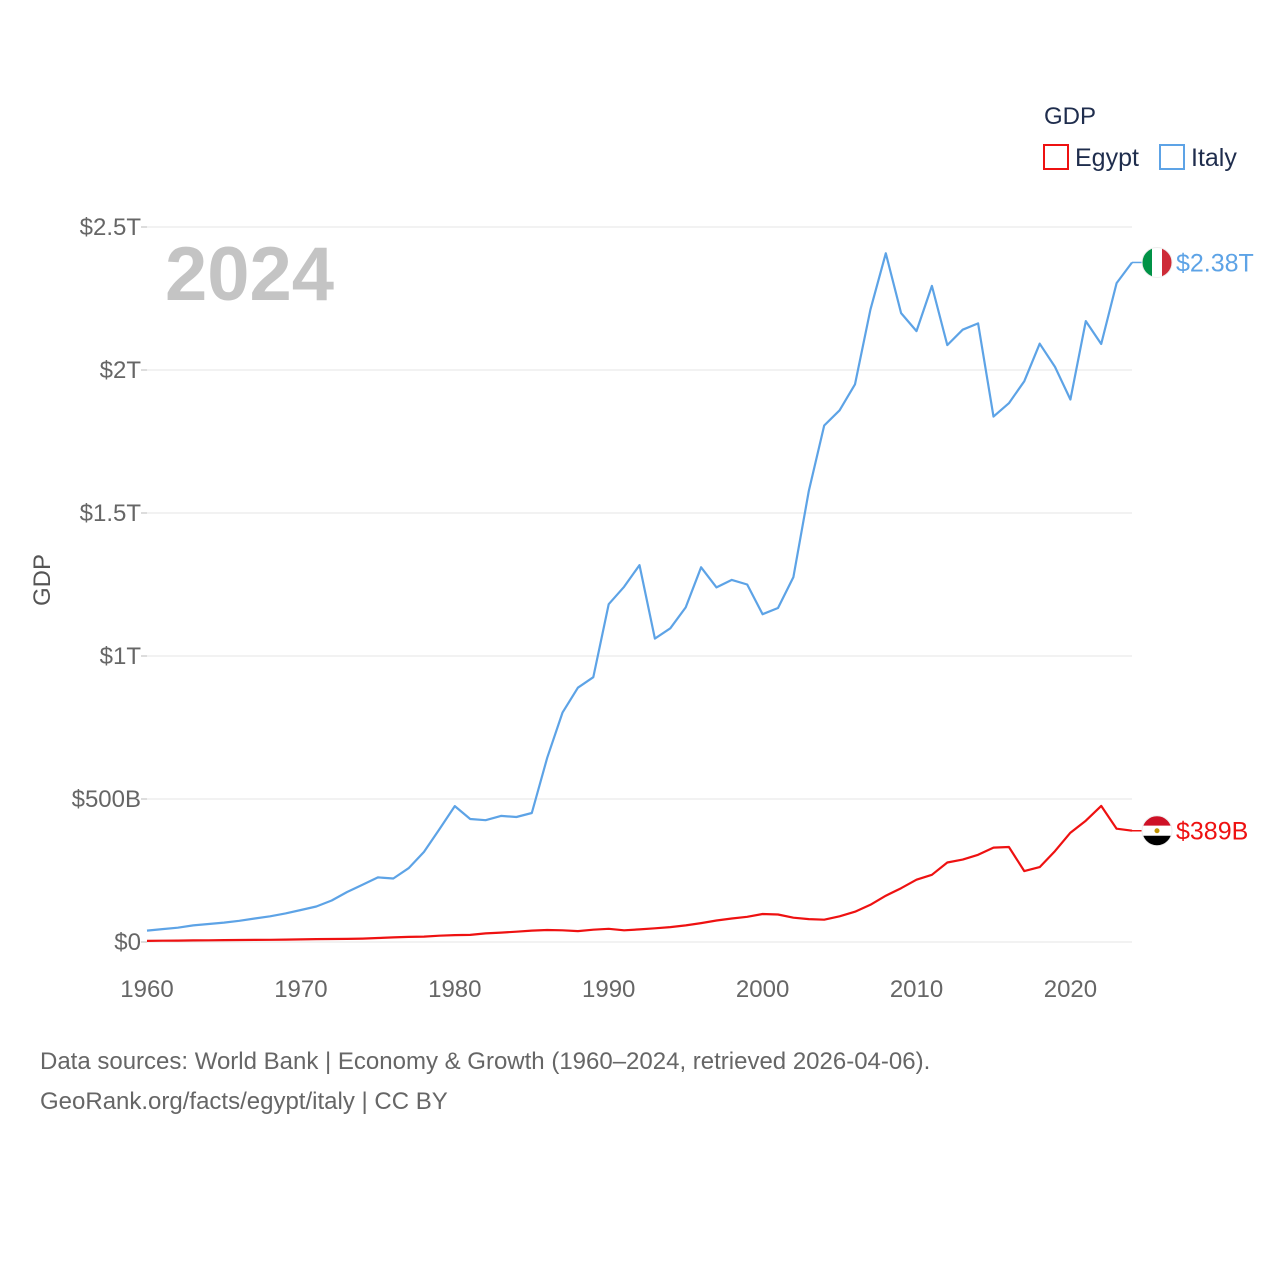  Describe the element at coordinates (121, 656) in the screenshot. I see `y-tick-label: $1T` at that location.